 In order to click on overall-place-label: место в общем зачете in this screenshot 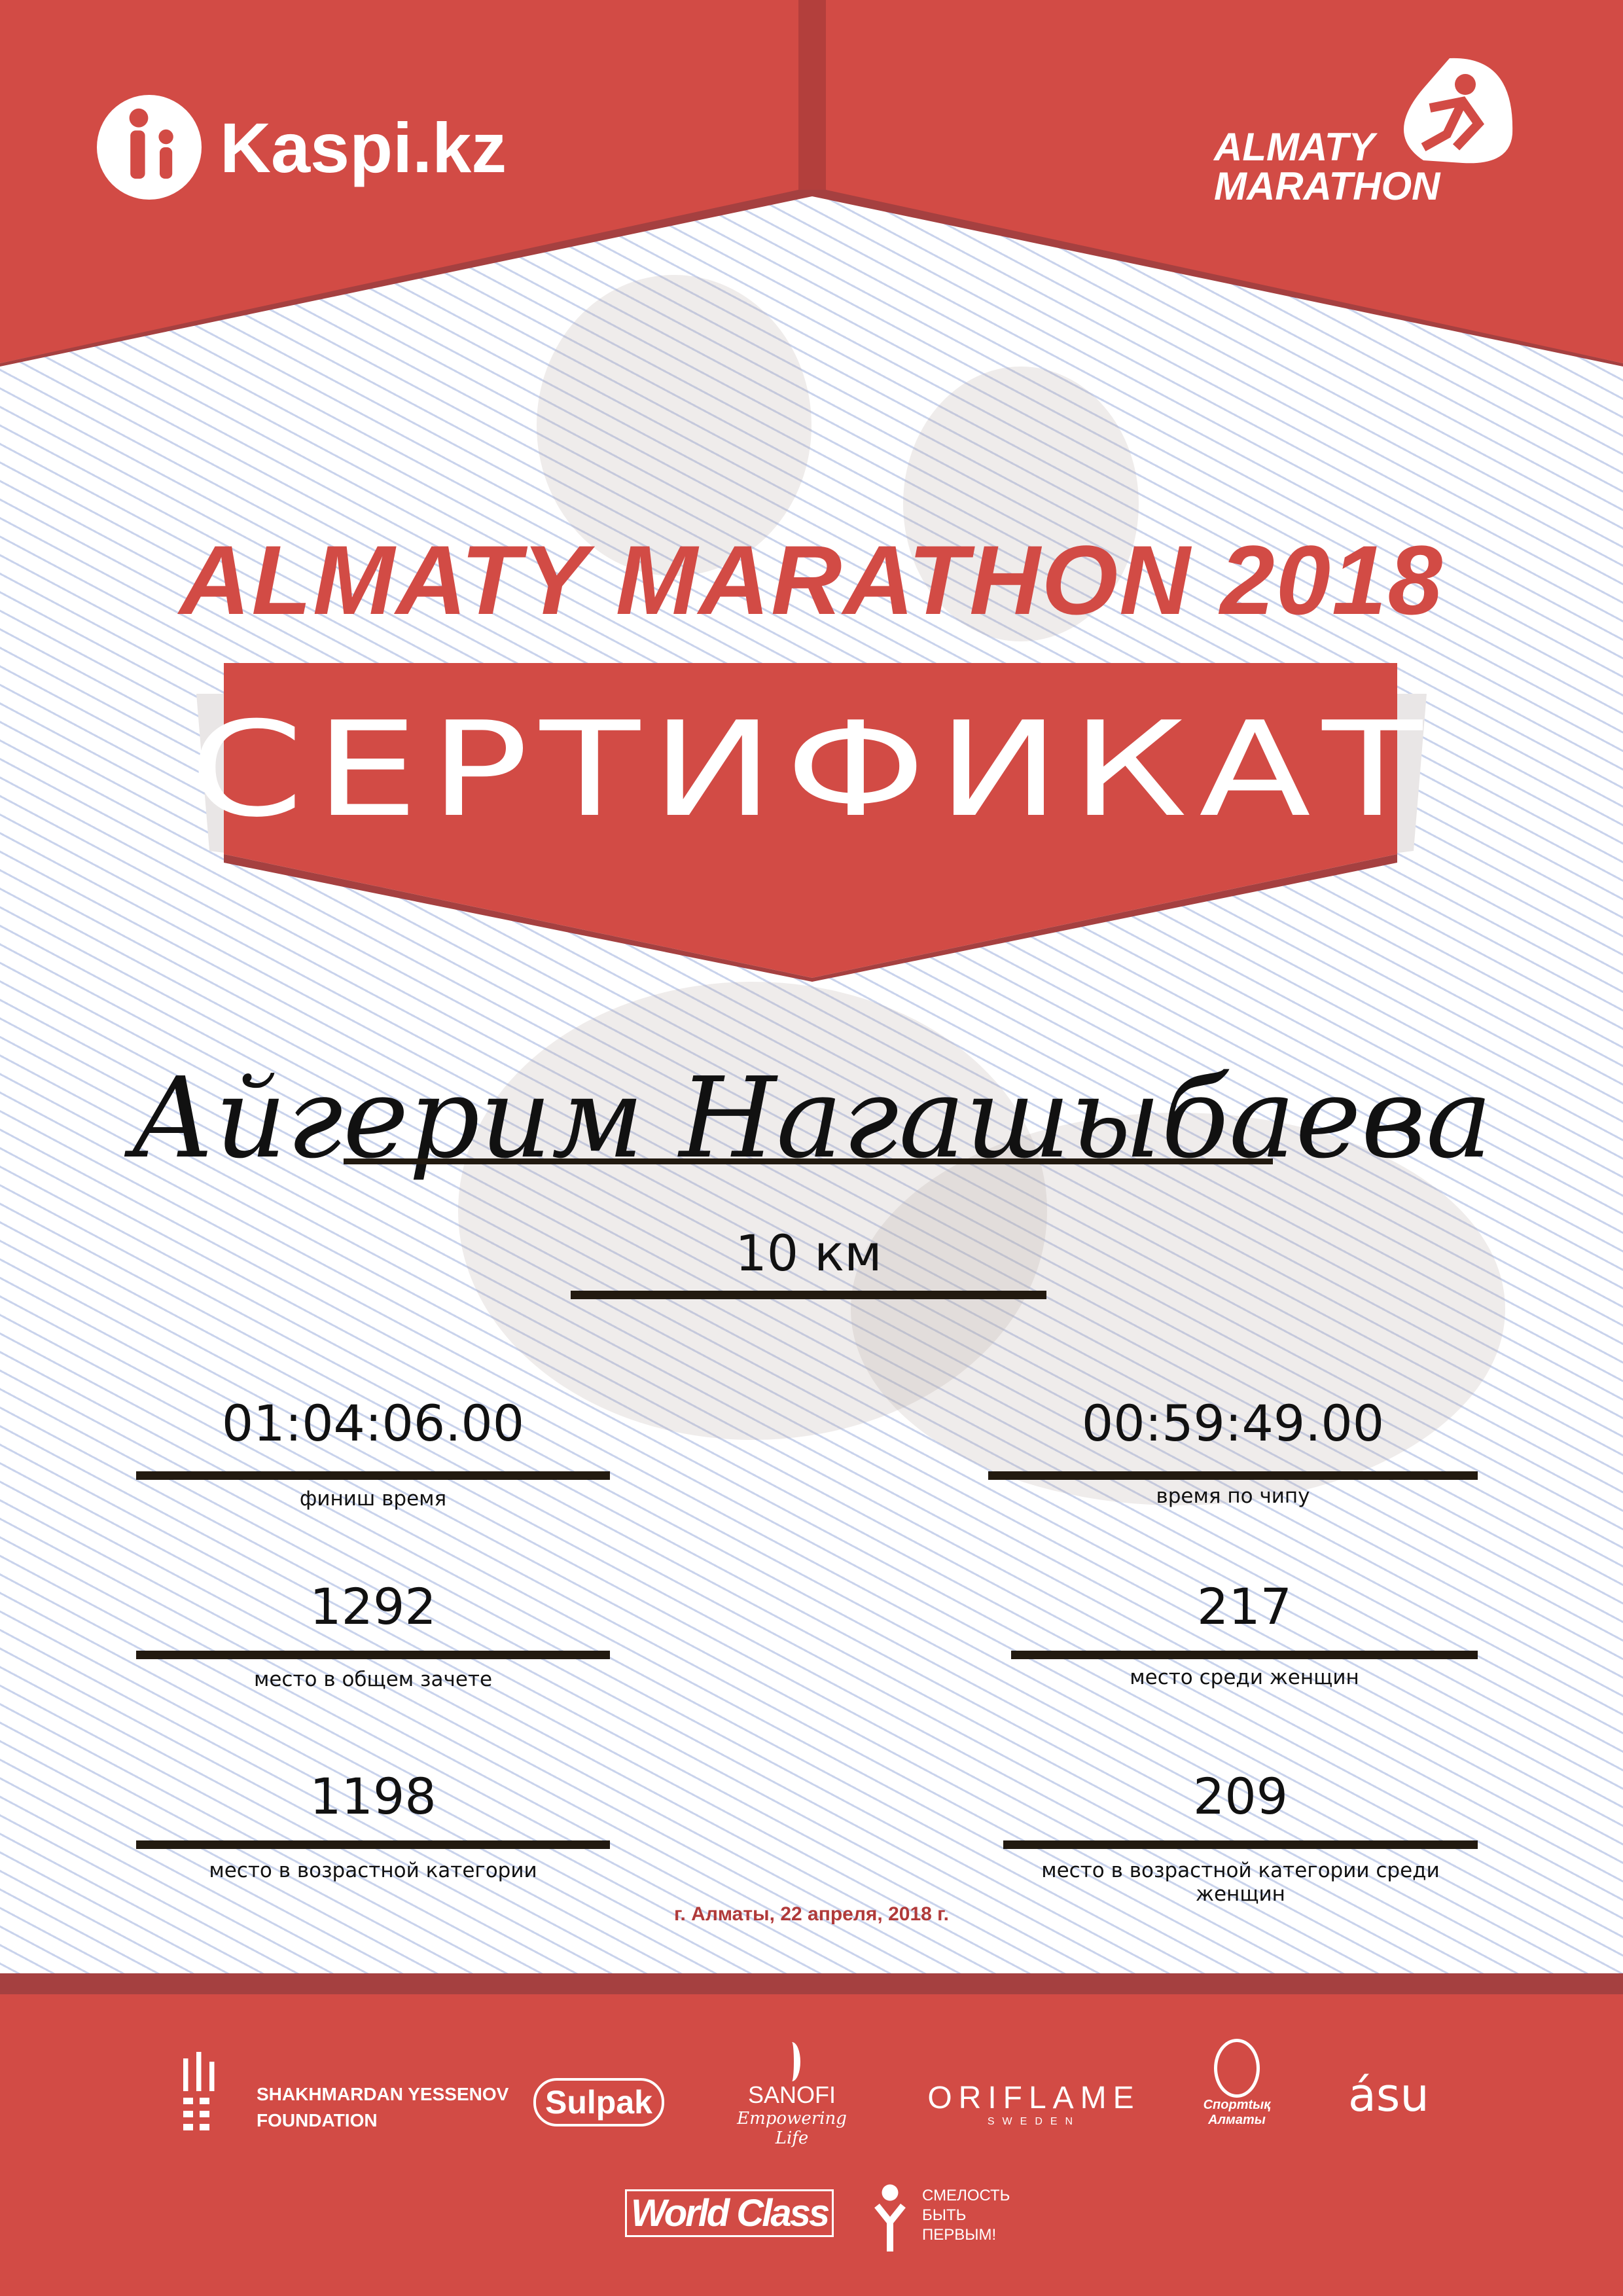, I will do `click(373, 1679)`.